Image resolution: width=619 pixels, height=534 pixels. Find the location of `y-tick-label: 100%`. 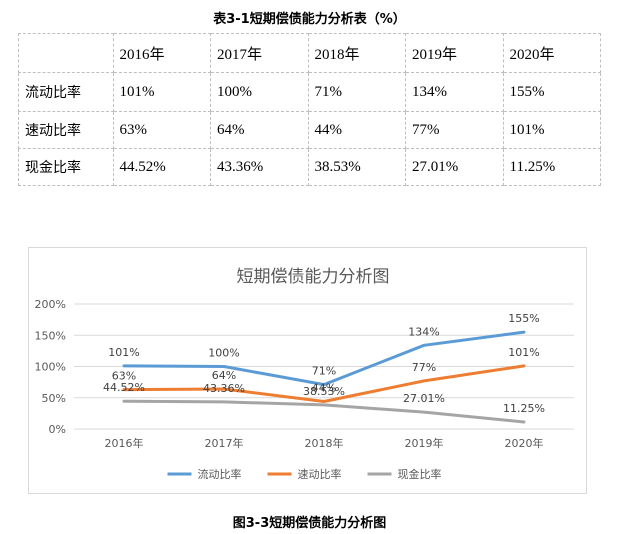

y-tick-label: 100% is located at coordinates (50, 367).